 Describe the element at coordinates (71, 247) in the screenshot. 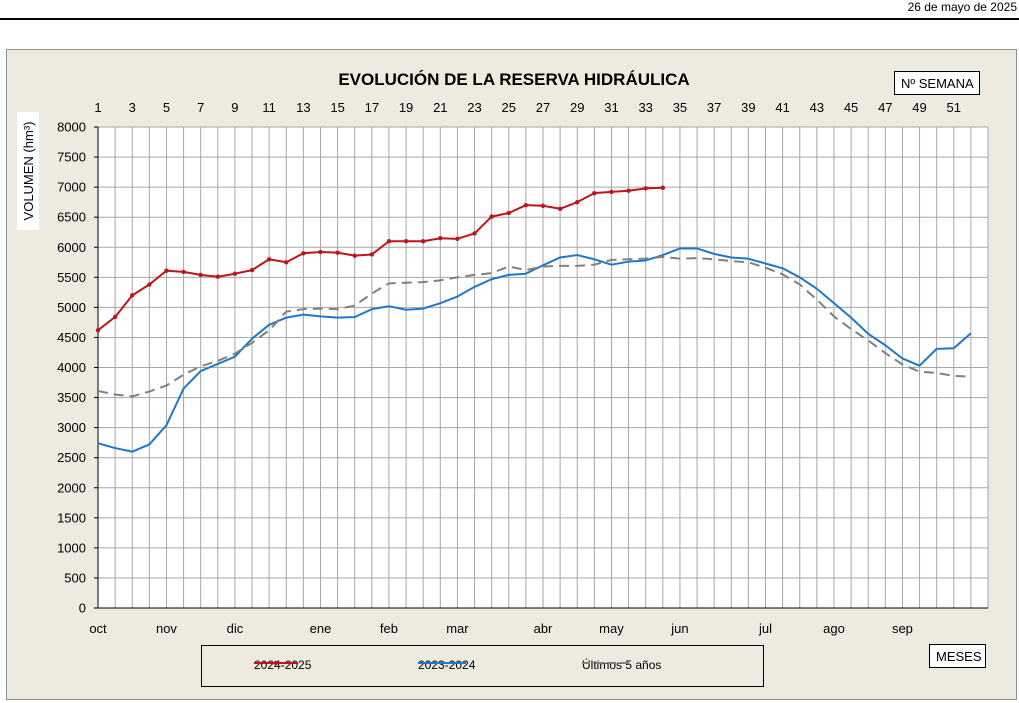

I see `y-tick-label: 6000` at that location.